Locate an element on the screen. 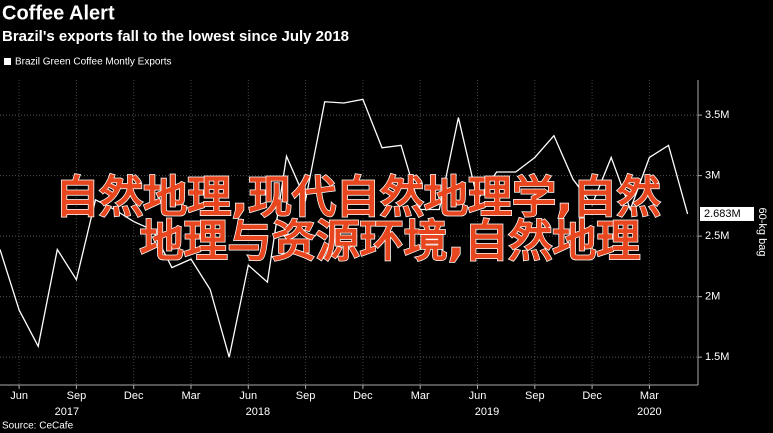  x-year-label: 2017 is located at coordinates (67, 412).